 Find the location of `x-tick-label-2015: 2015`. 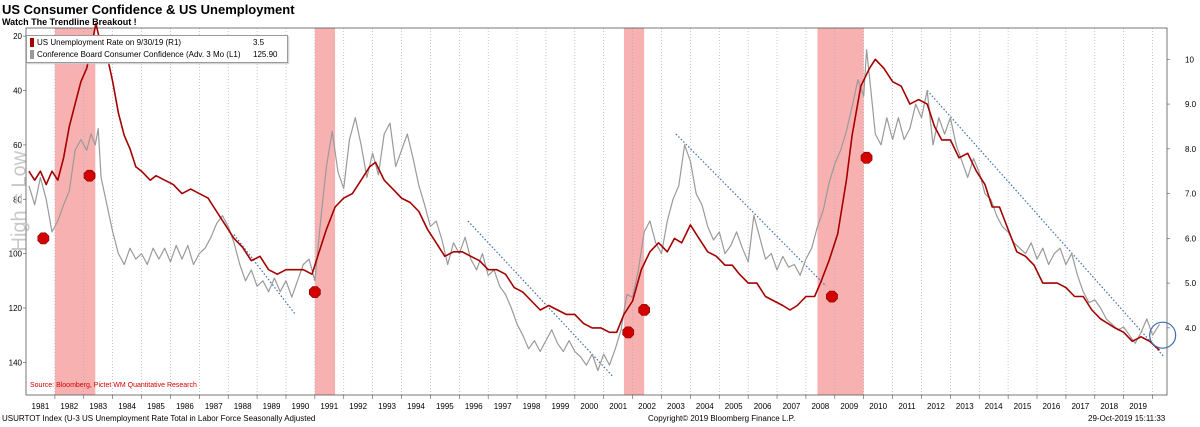

x-tick-label-2015: 2015 is located at coordinates (1023, 406).